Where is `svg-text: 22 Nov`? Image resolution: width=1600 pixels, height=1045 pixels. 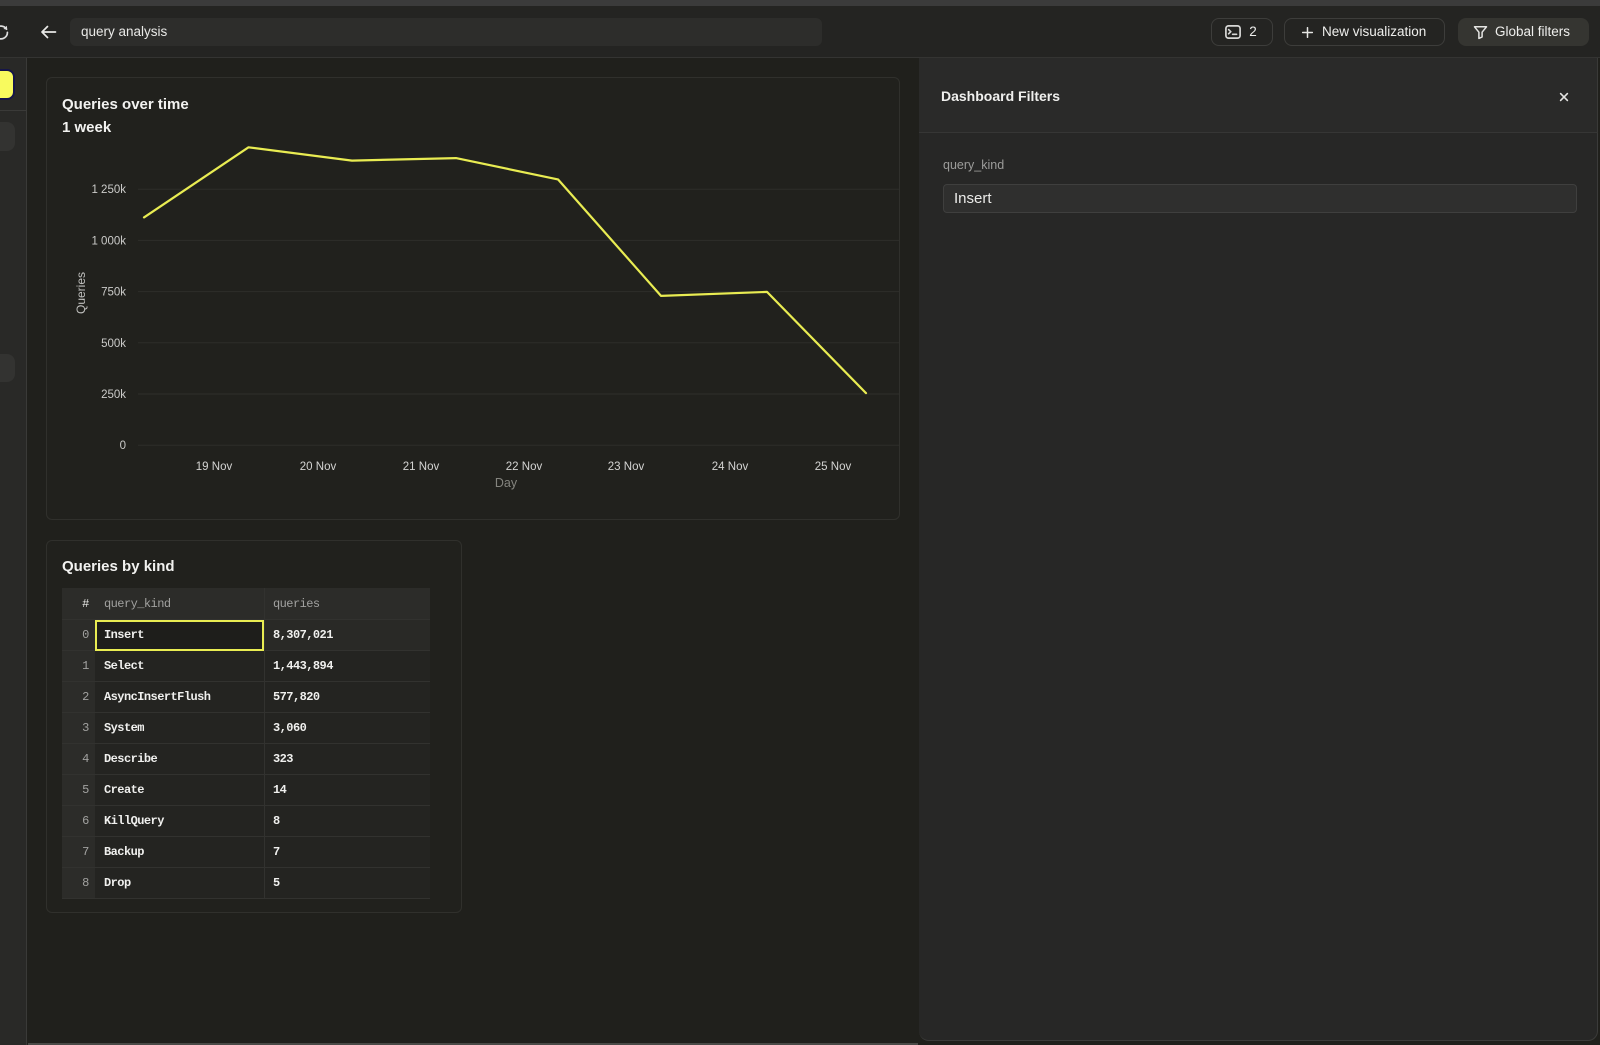
svg-text: 22 Nov is located at coordinates (524, 467).